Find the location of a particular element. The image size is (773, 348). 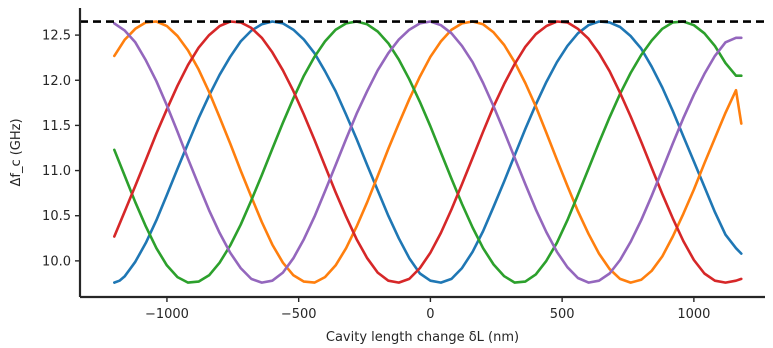

y-tick-label: 12.5 is located at coordinates (56, 36).